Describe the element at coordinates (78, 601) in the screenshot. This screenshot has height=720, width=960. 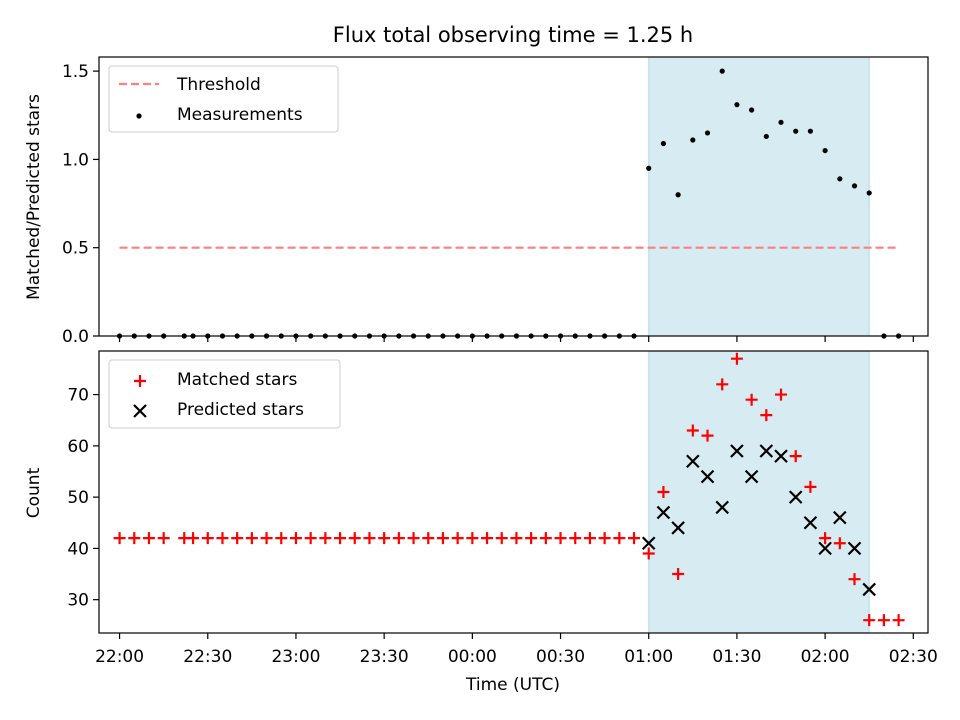
I see `bottom-ytick-label: 30` at that location.